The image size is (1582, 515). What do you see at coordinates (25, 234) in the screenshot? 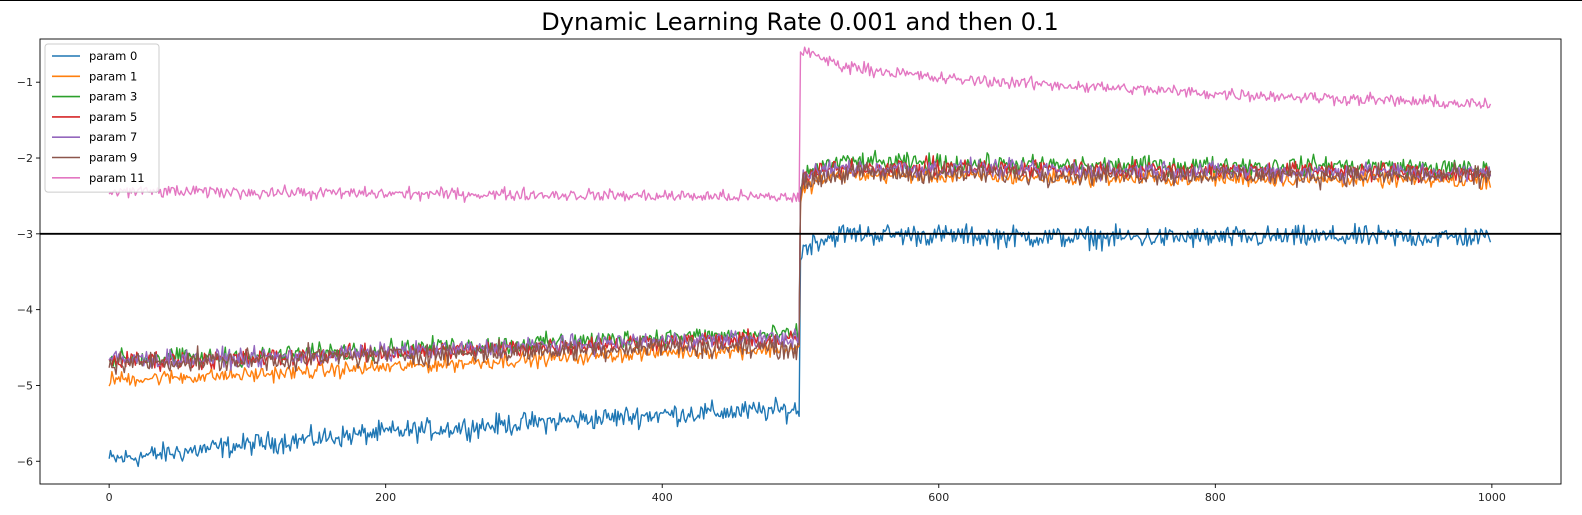
I see `y-tick-label: −3` at bounding box center [25, 234].